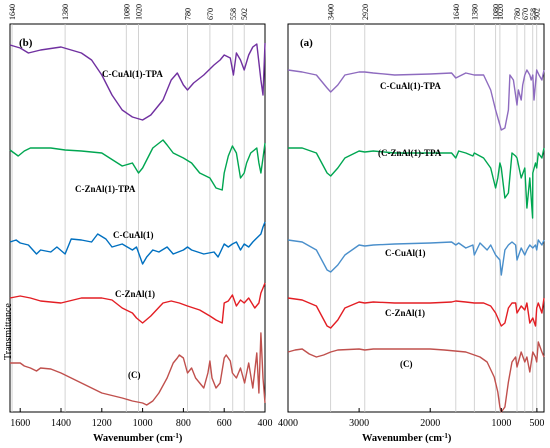 This screenshot has width=550, height=448. I want to click on x-tick-label: 4000, so click(288, 423).